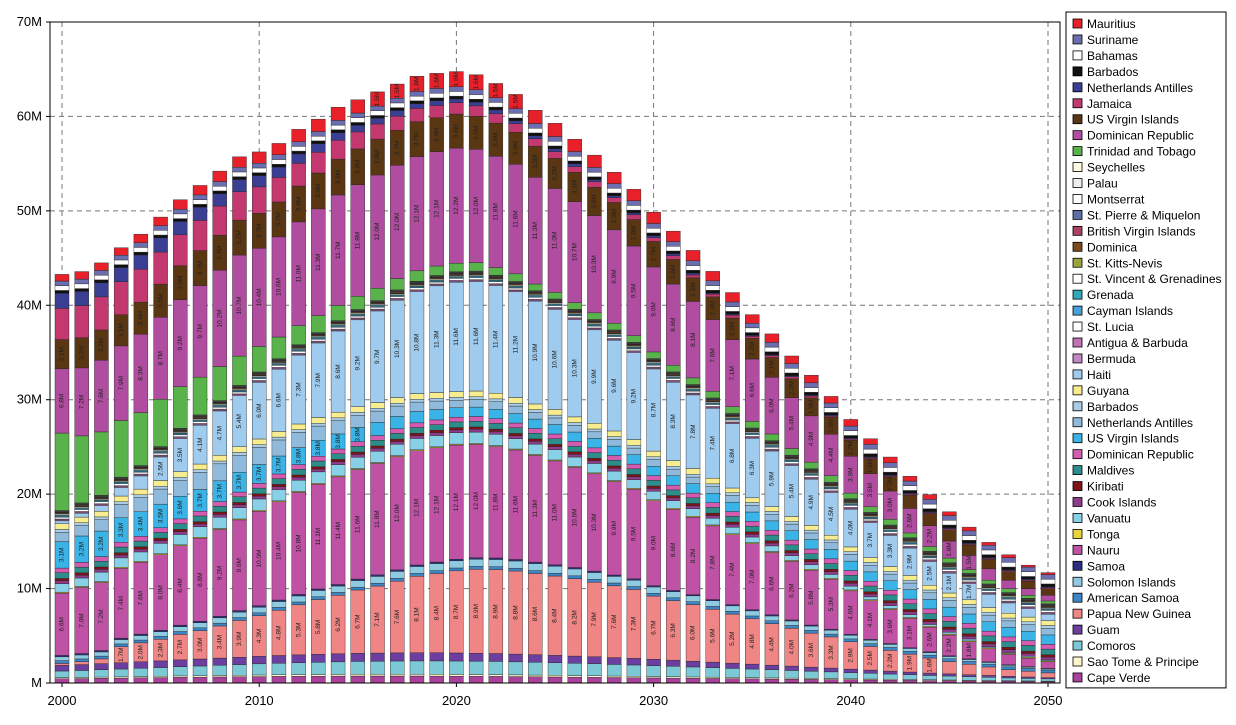 The image size is (1236, 725). What do you see at coordinates (219, 491) in the screenshot?
I see `segment-data-label: 3.7M` at bounding box center [219, 491].